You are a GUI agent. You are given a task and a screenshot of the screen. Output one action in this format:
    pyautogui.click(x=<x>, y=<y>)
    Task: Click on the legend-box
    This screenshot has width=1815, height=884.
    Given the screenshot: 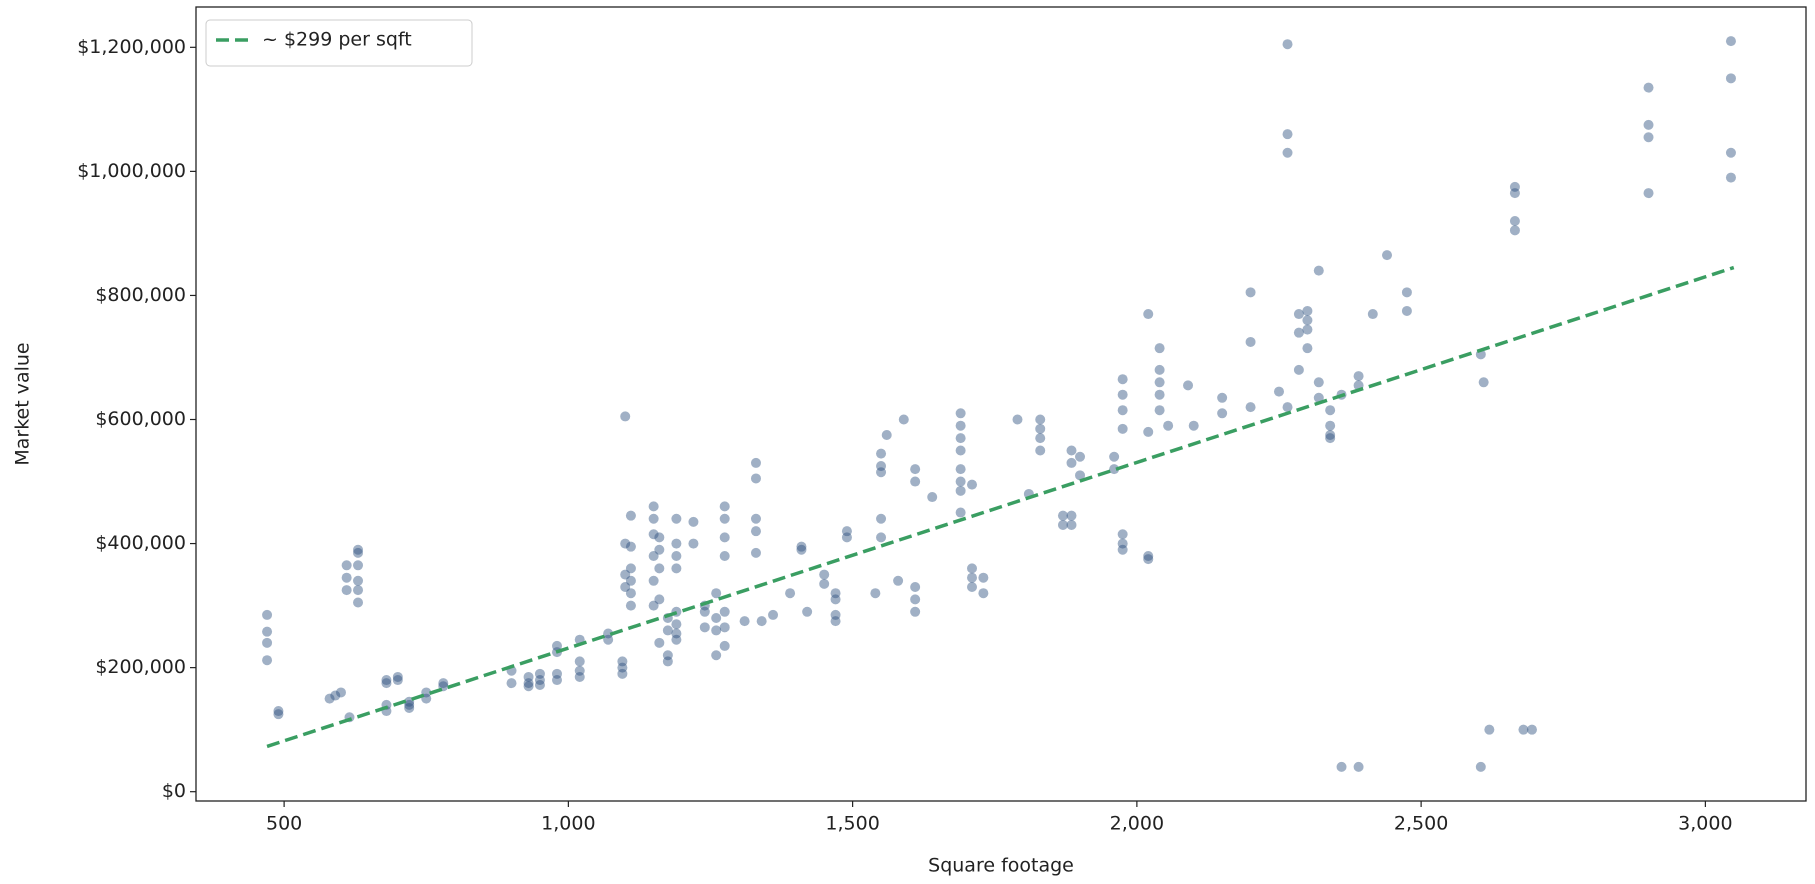 What is the action you would take?
    pyautogui.click(x=339, y=43)
    